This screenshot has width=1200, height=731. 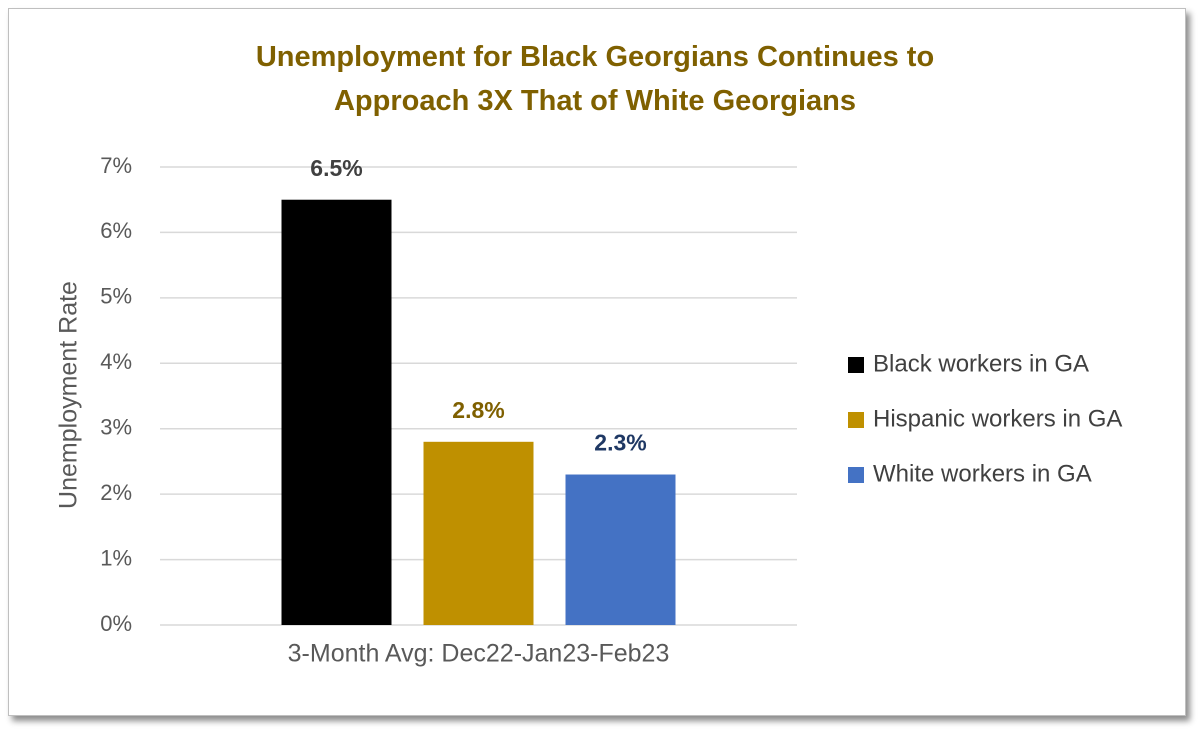 I want to click on data-label: 2.8%, so click(x=478, y=410).